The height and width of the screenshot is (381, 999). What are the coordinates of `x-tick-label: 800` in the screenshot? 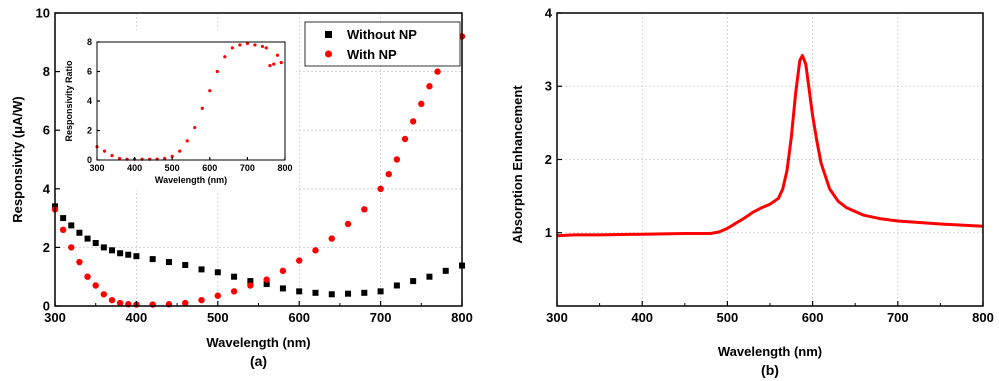 It's located at (284, 168).